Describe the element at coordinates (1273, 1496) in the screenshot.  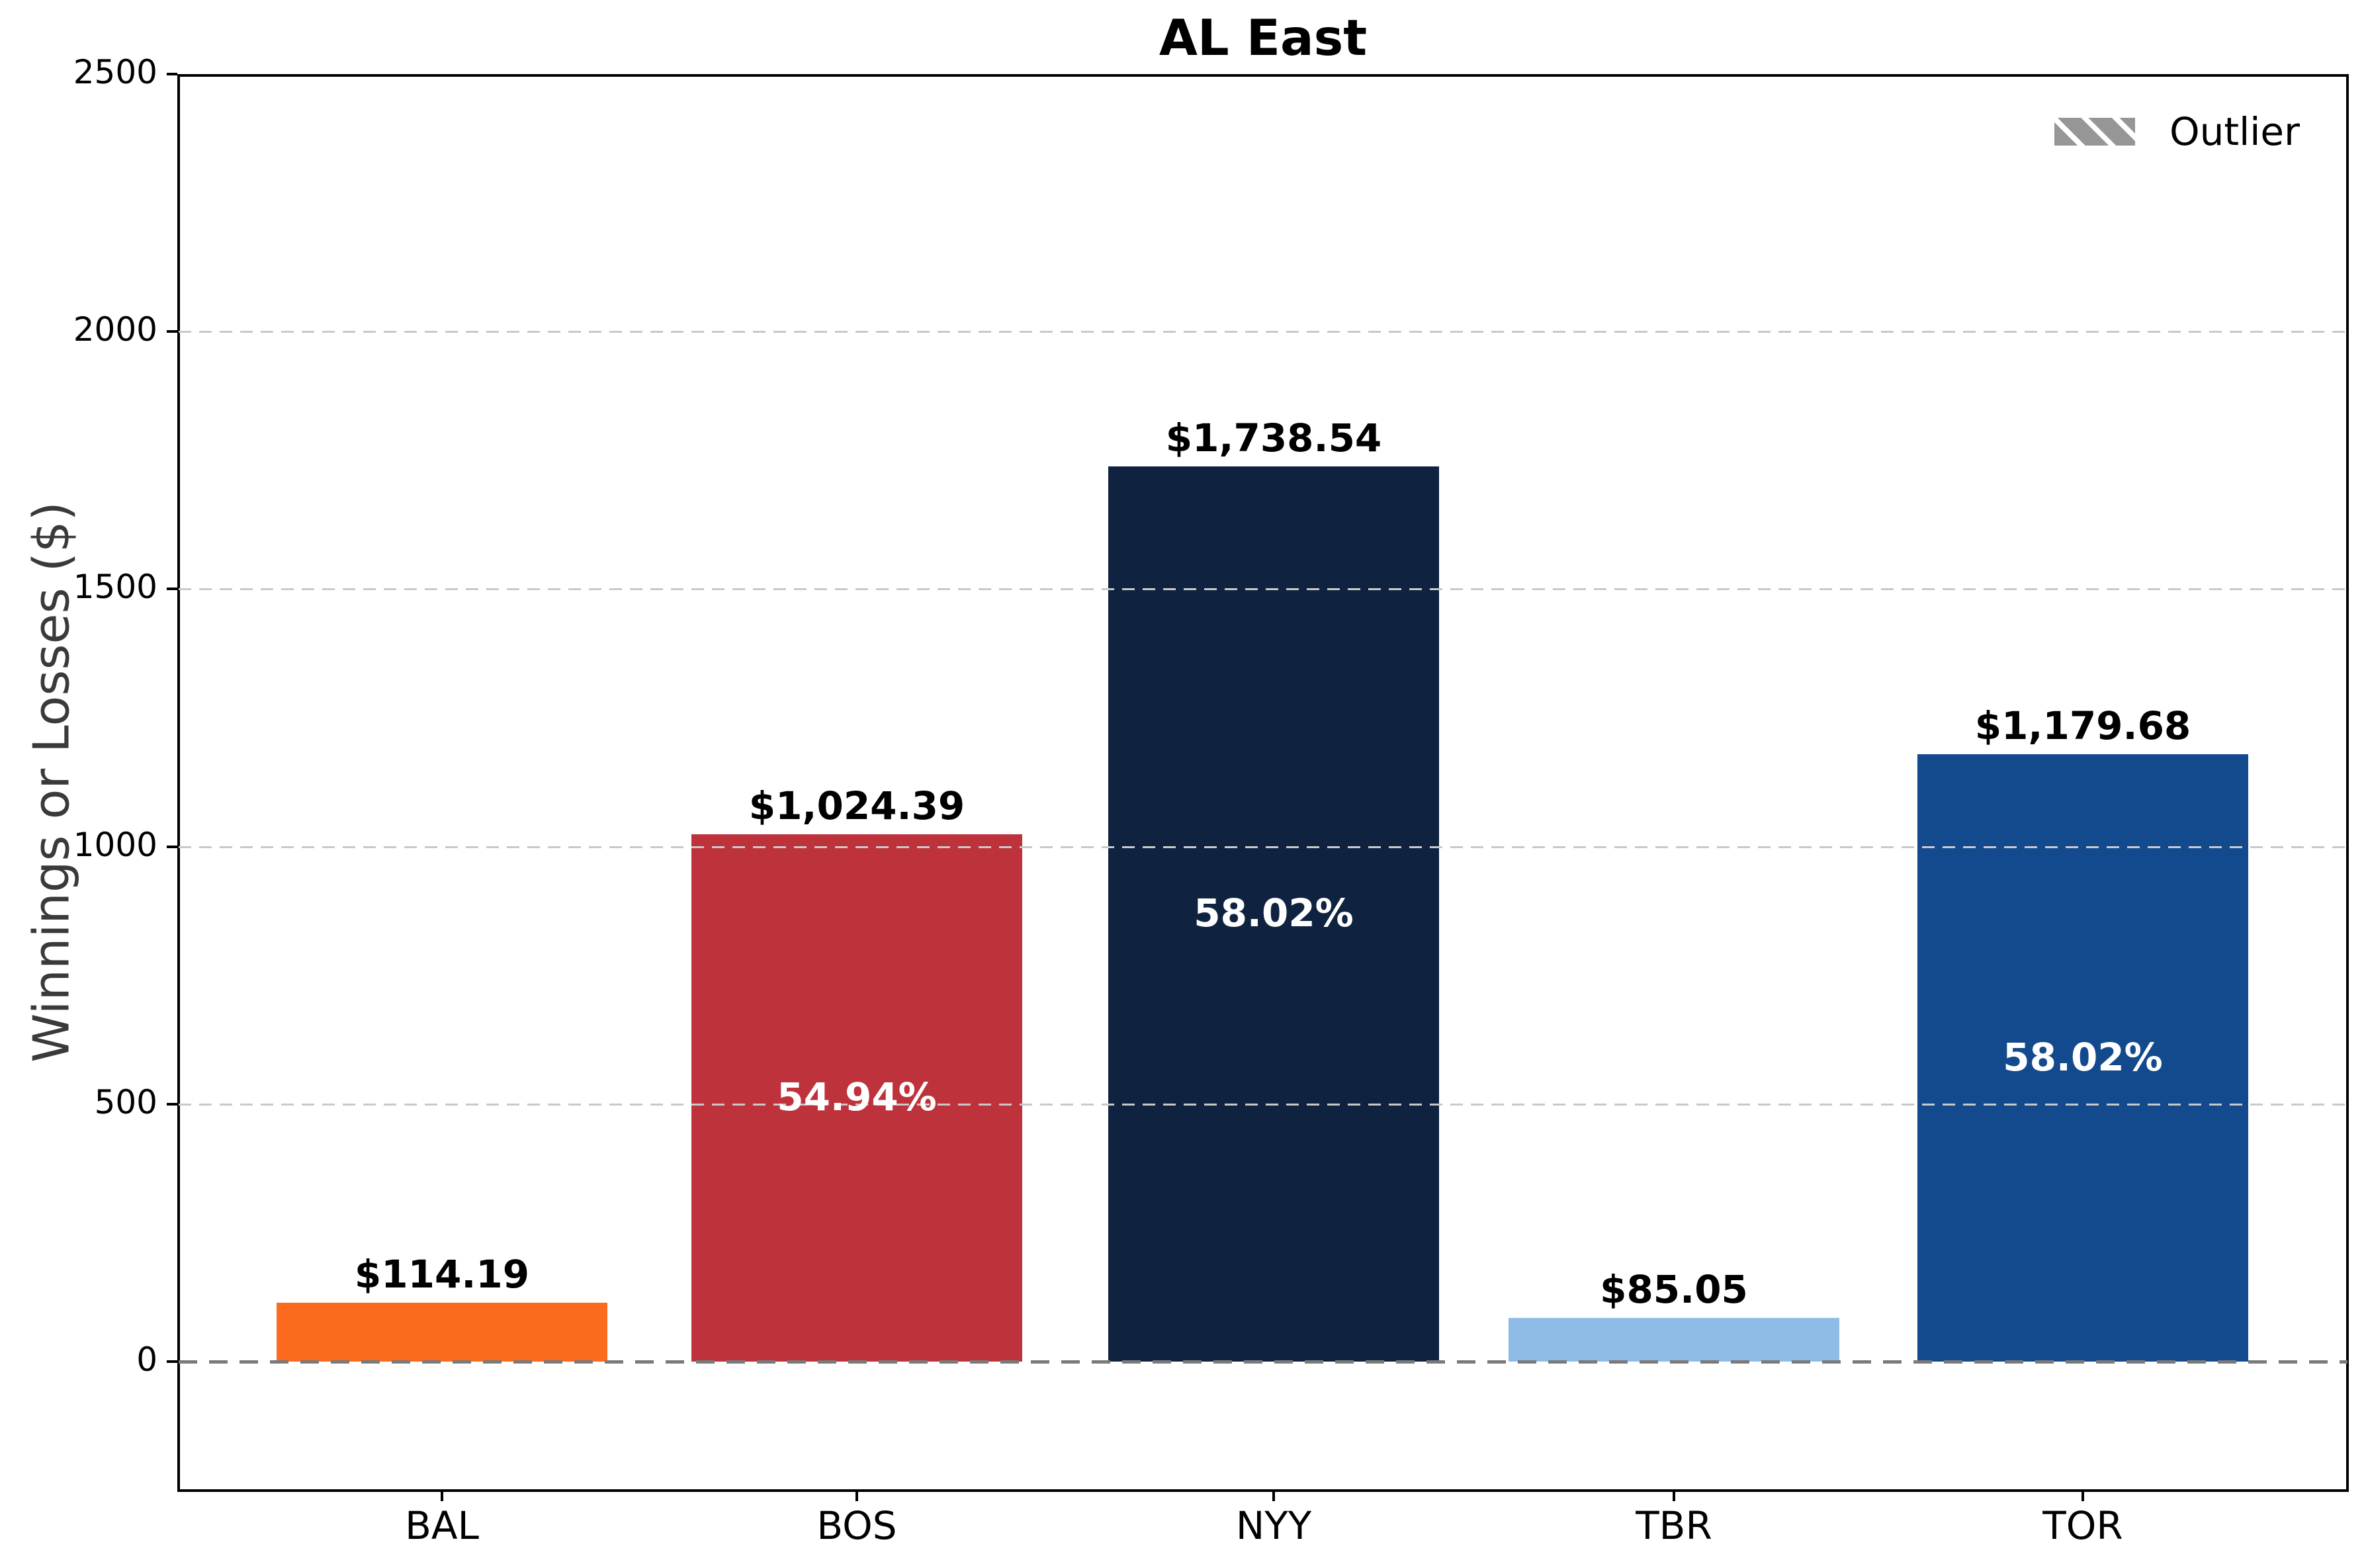
I see `x-tickmark-NYY` at that location.